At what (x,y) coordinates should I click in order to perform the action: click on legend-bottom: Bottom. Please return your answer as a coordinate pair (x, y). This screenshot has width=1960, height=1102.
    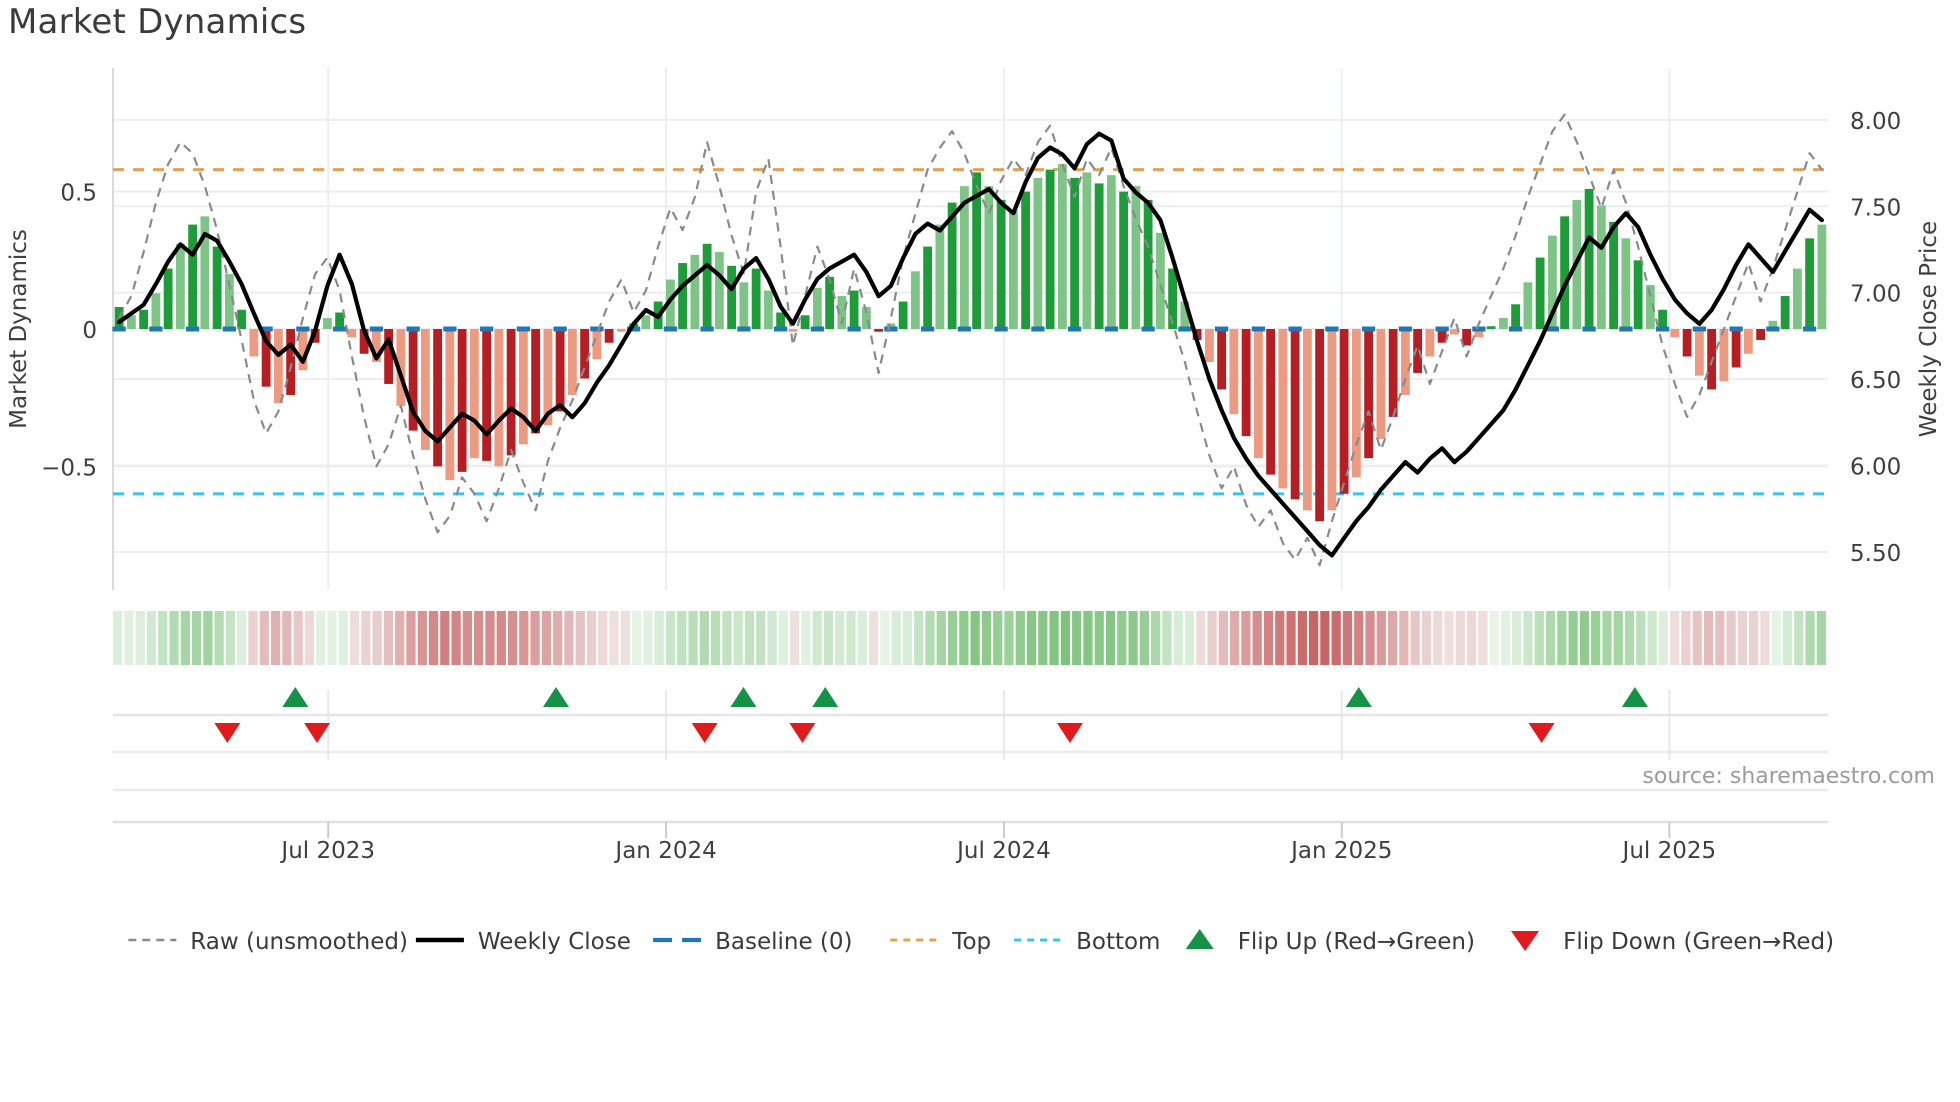
    Looking at the image, I should click on (1087, 942).